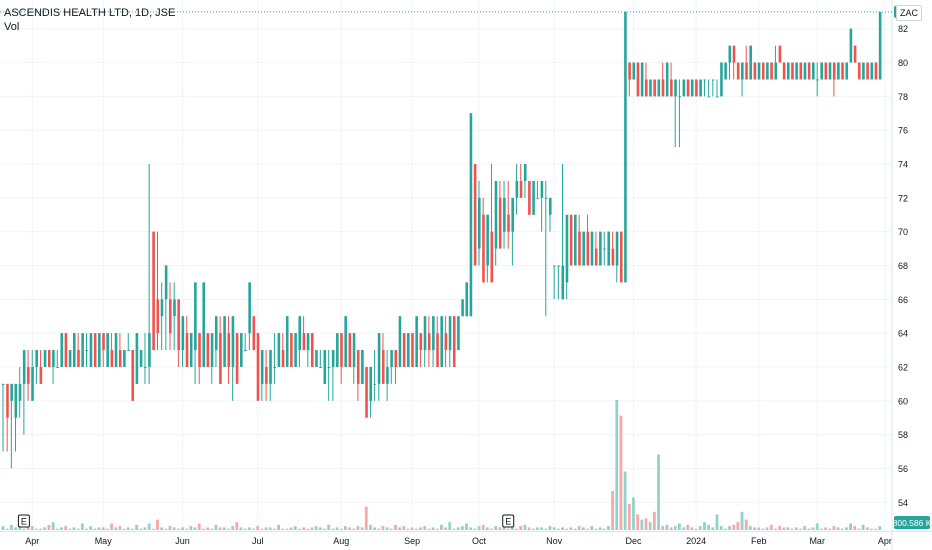  I want to click on volume-value-tag, so click(912, 522).